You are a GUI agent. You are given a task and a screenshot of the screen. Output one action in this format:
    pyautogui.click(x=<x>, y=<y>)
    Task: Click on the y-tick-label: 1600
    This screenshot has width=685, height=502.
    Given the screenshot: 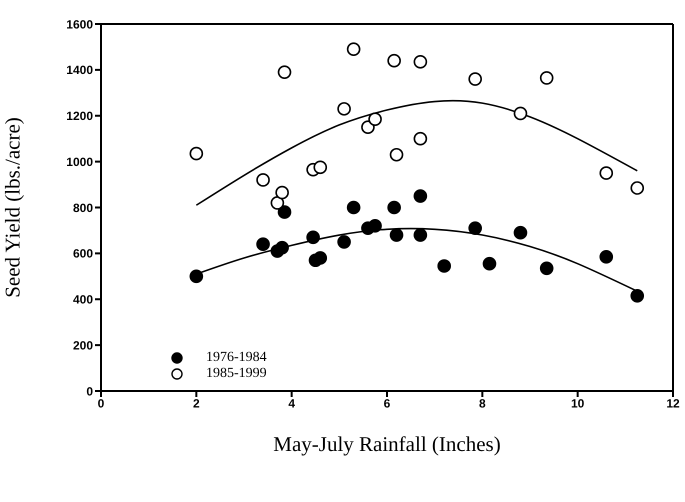 What is the action you would take?
    pyautogui.click(x=80, y=24)
    